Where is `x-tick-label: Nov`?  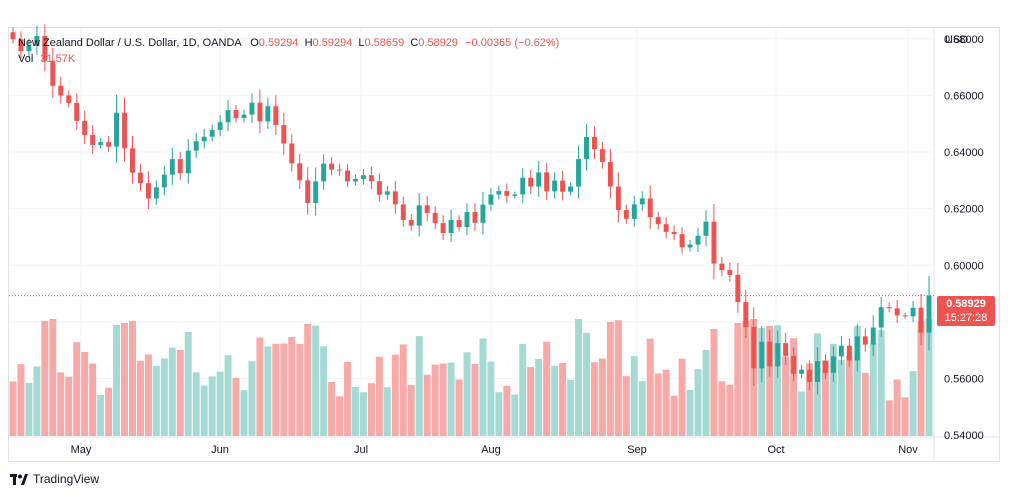
x-tick-label: Nov is located at coordinates (908, 450).